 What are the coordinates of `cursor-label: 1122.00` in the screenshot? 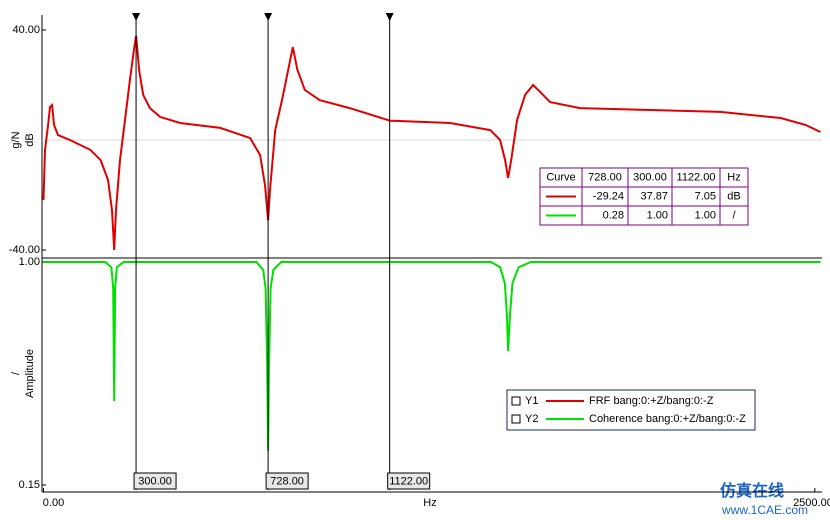 It's located at (408, 481).